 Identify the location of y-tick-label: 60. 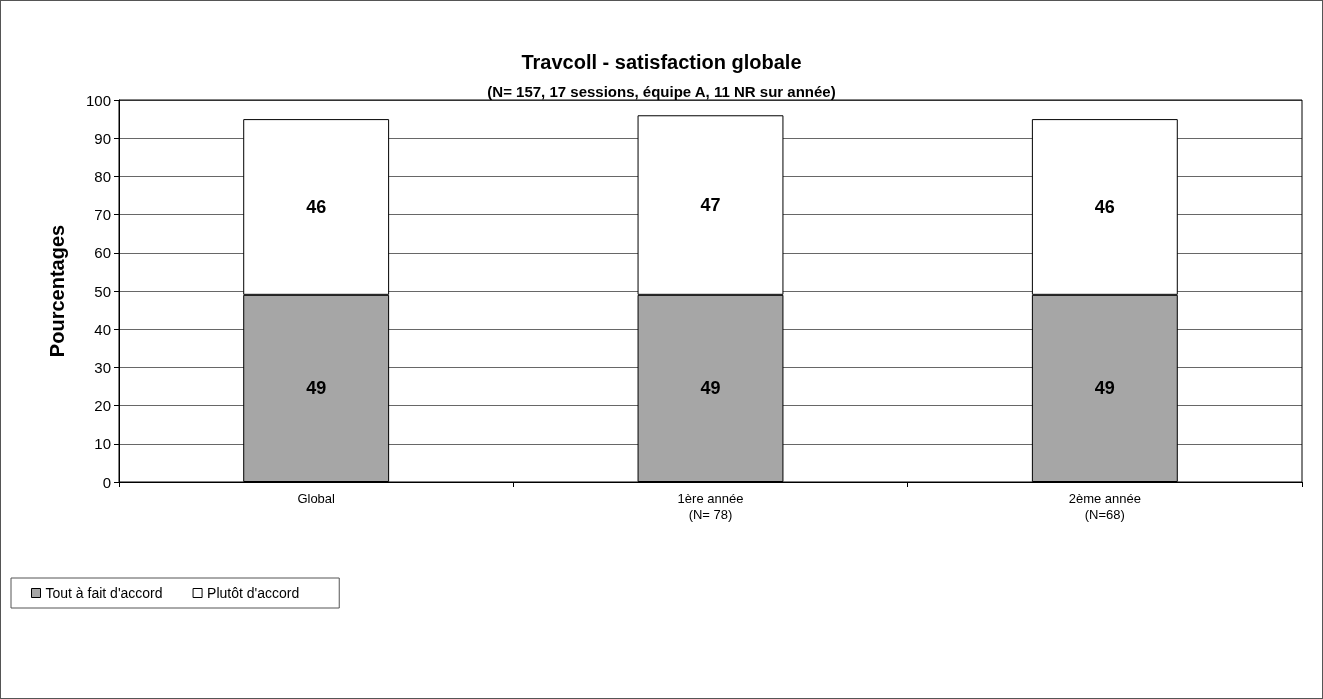
(102, 253).